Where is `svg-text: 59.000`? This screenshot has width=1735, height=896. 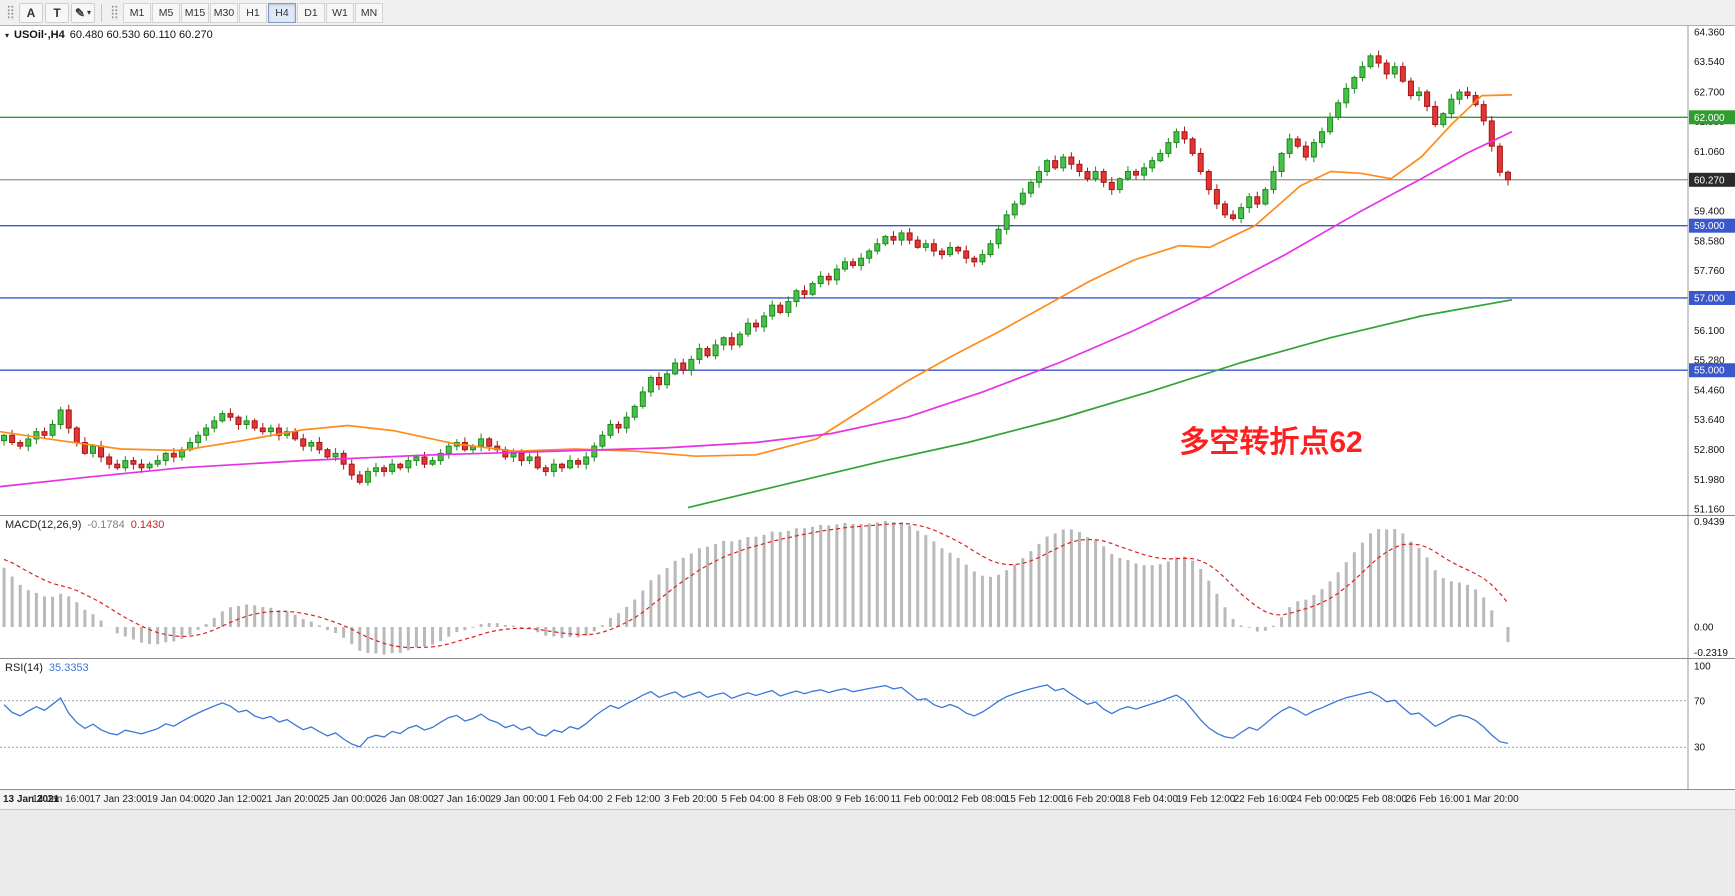 svg-text: 59.000 is located at coordinates (1709, 226).